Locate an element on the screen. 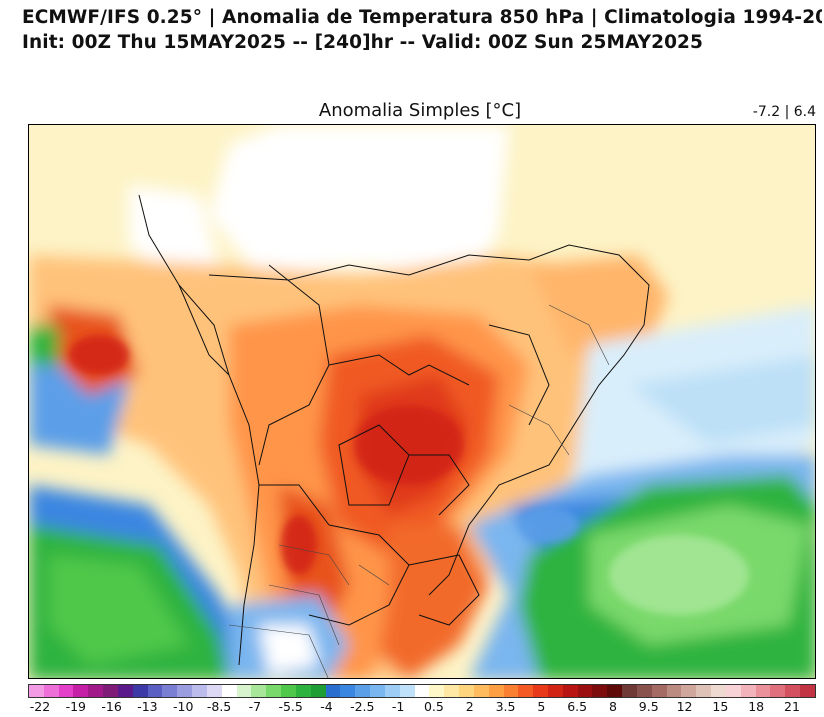  map-title: Anomalia Simples [°C] is located at coordinates (420, 110).